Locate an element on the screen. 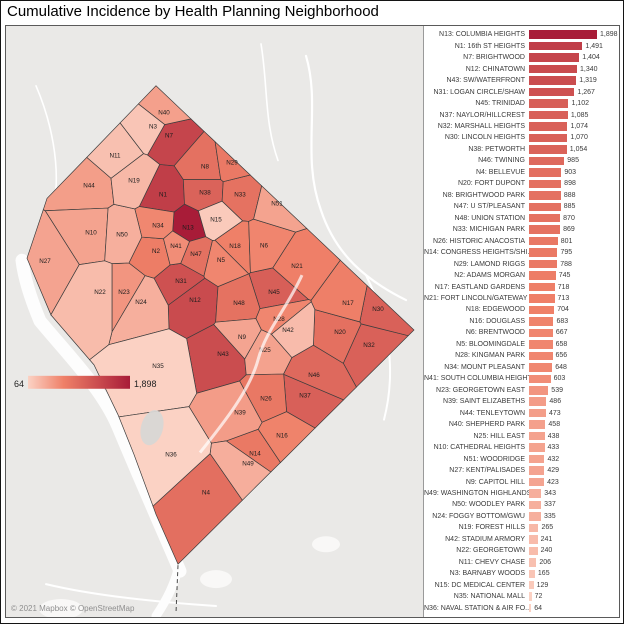  bar-row: N11: CHEVY CHASE 206 is located at coordinates (520, 562).